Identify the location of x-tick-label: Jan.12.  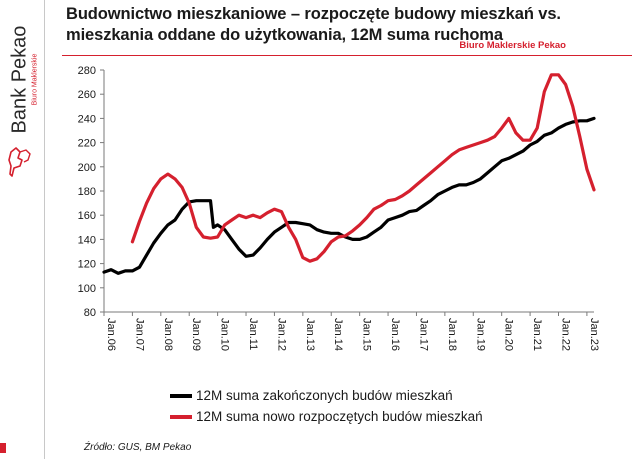
(281, 334).